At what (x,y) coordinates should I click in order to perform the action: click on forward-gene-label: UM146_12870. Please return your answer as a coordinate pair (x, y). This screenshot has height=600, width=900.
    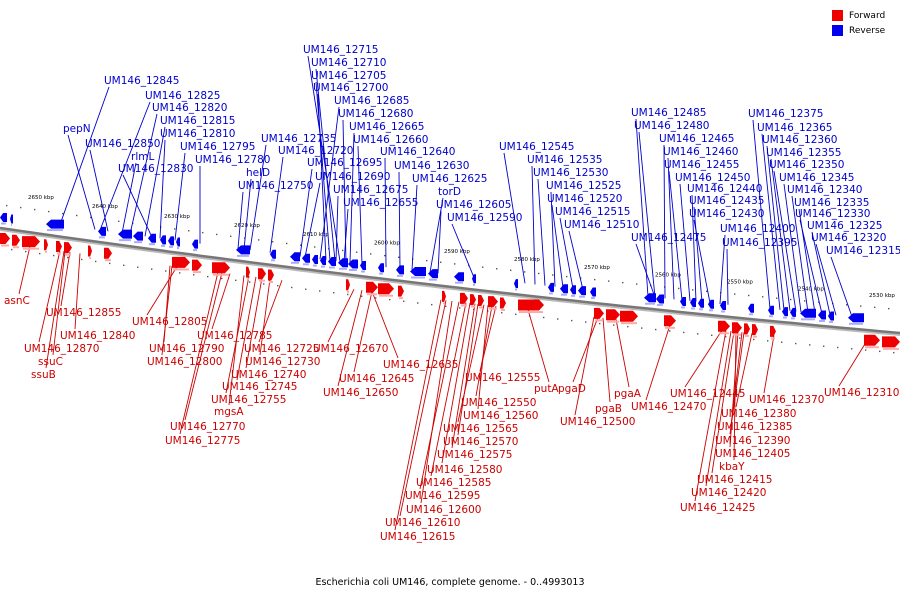
    Looking at the image, I should click on (61, 349).